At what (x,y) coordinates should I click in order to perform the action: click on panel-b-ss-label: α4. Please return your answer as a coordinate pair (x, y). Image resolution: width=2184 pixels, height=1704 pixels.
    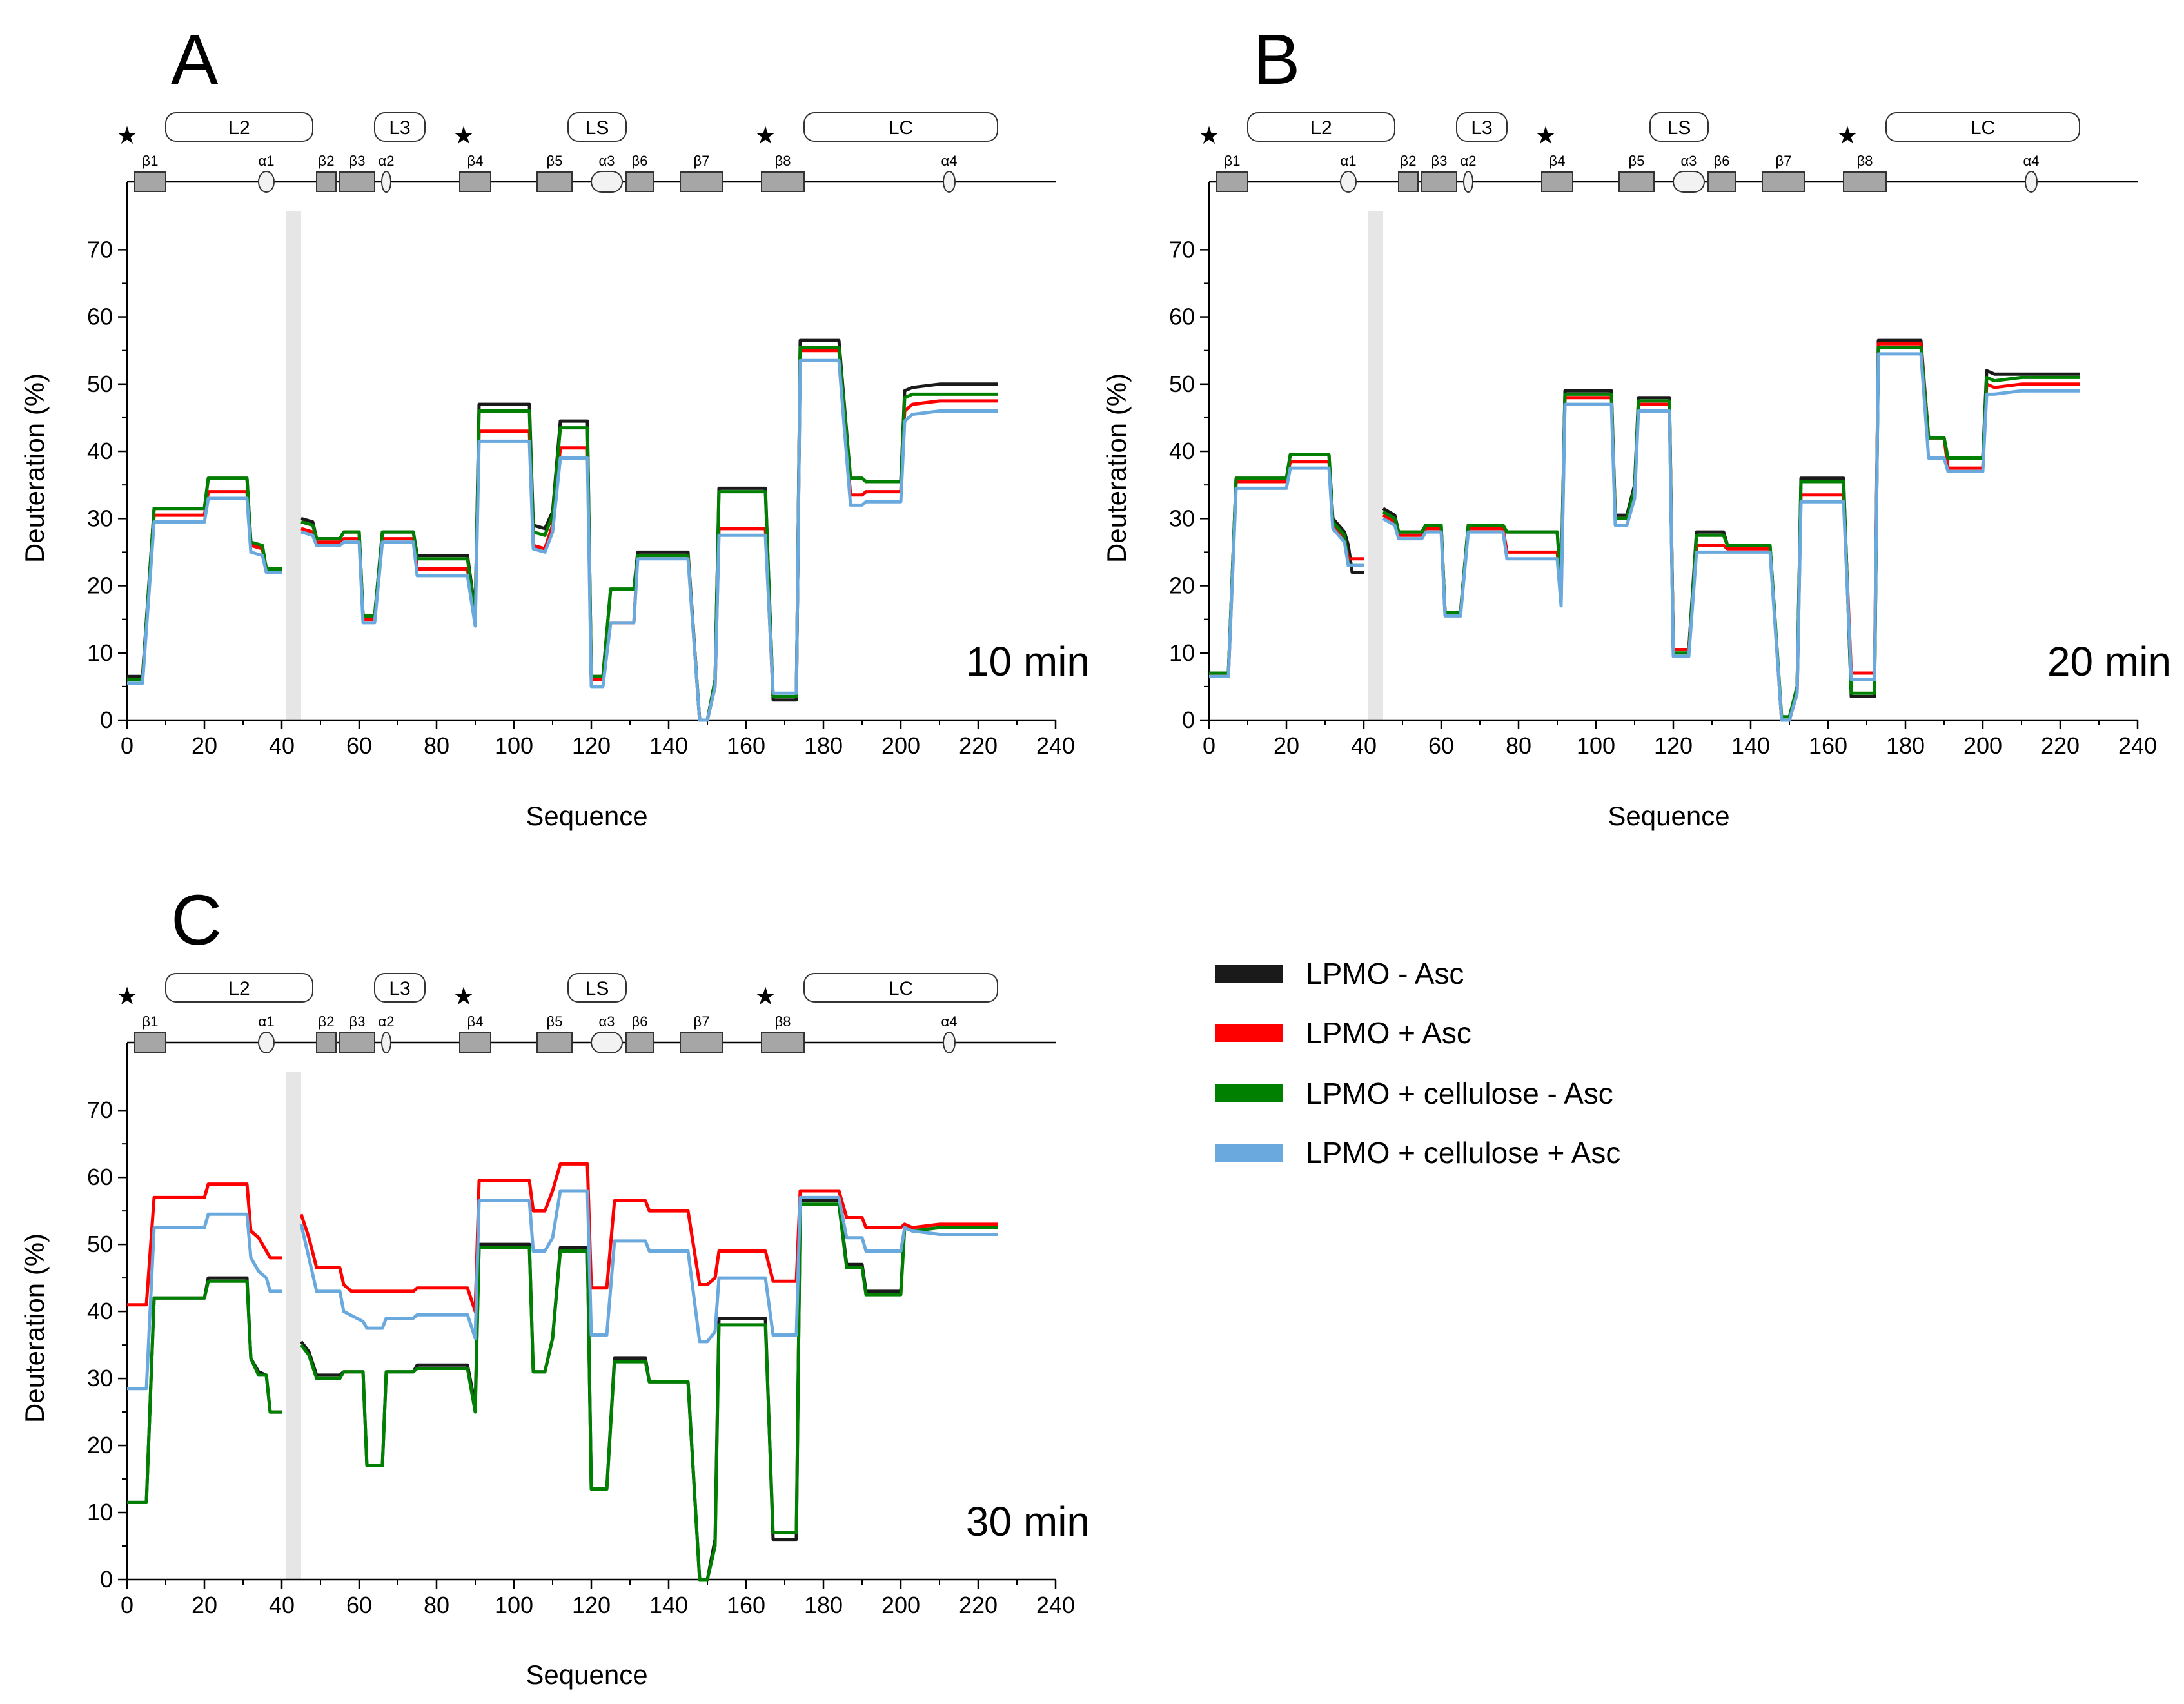
    Looking at the image, I should click on (2031, 161).